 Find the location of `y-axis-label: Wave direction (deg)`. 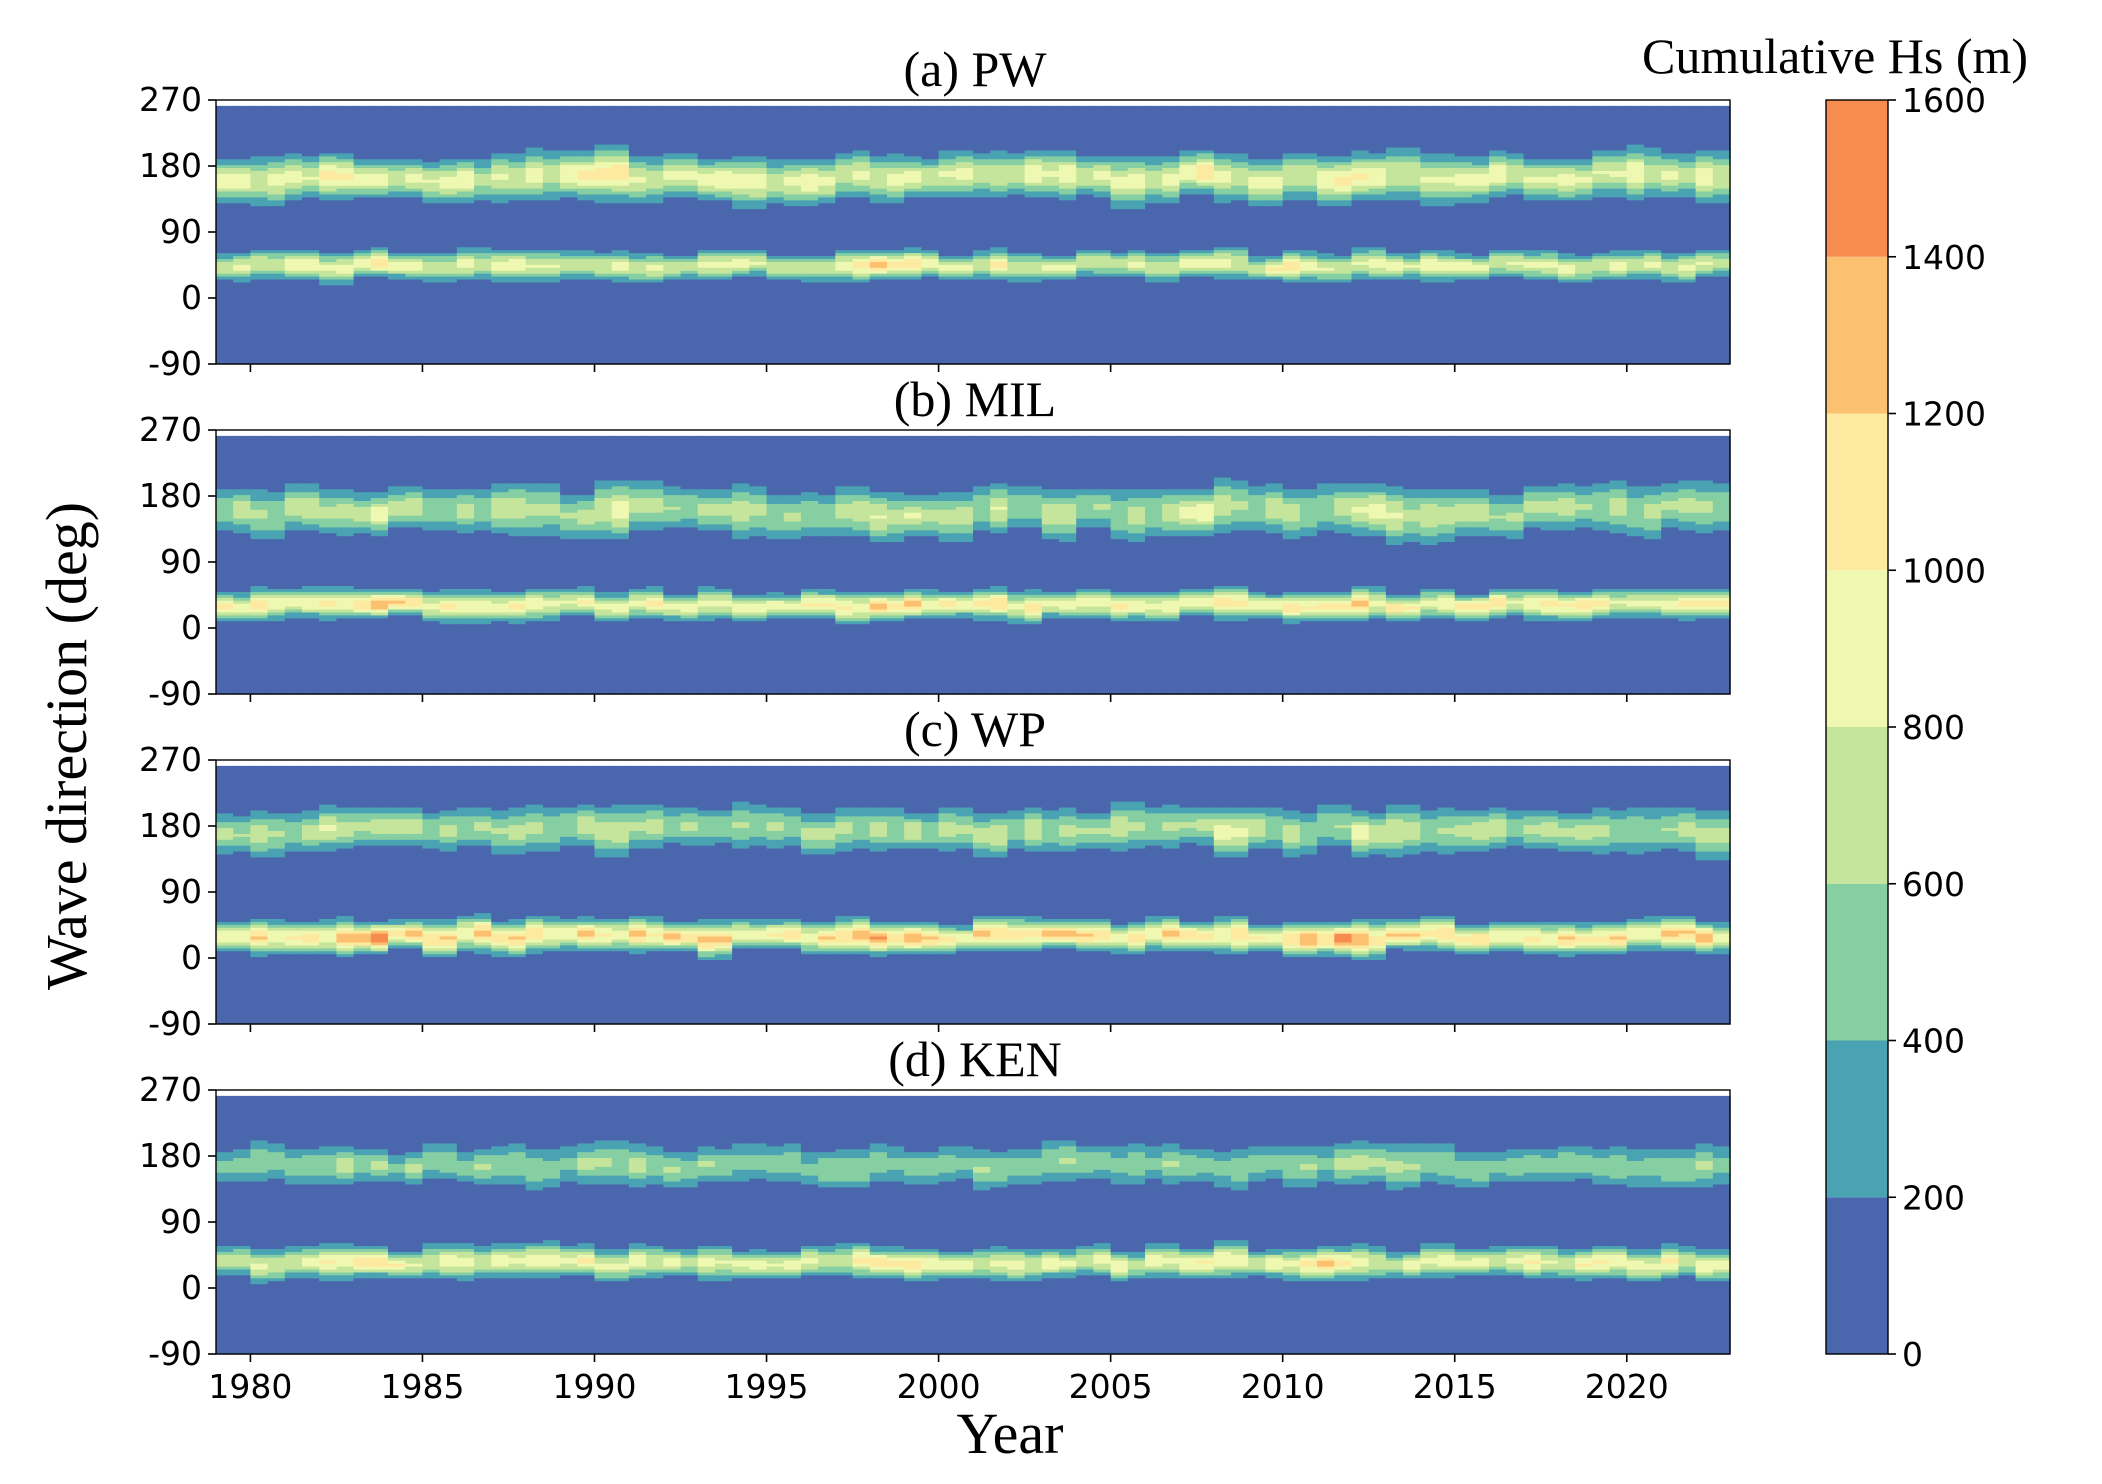

y-axis-label: Wave direction (deg) is located at coordinates (66, 746).